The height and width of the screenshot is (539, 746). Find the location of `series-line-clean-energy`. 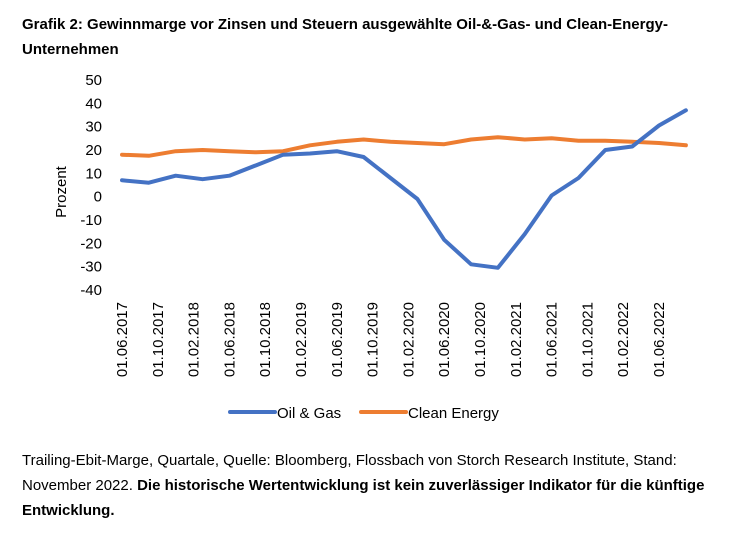

series-line-clean-energy is located at coordinates (404, 146).